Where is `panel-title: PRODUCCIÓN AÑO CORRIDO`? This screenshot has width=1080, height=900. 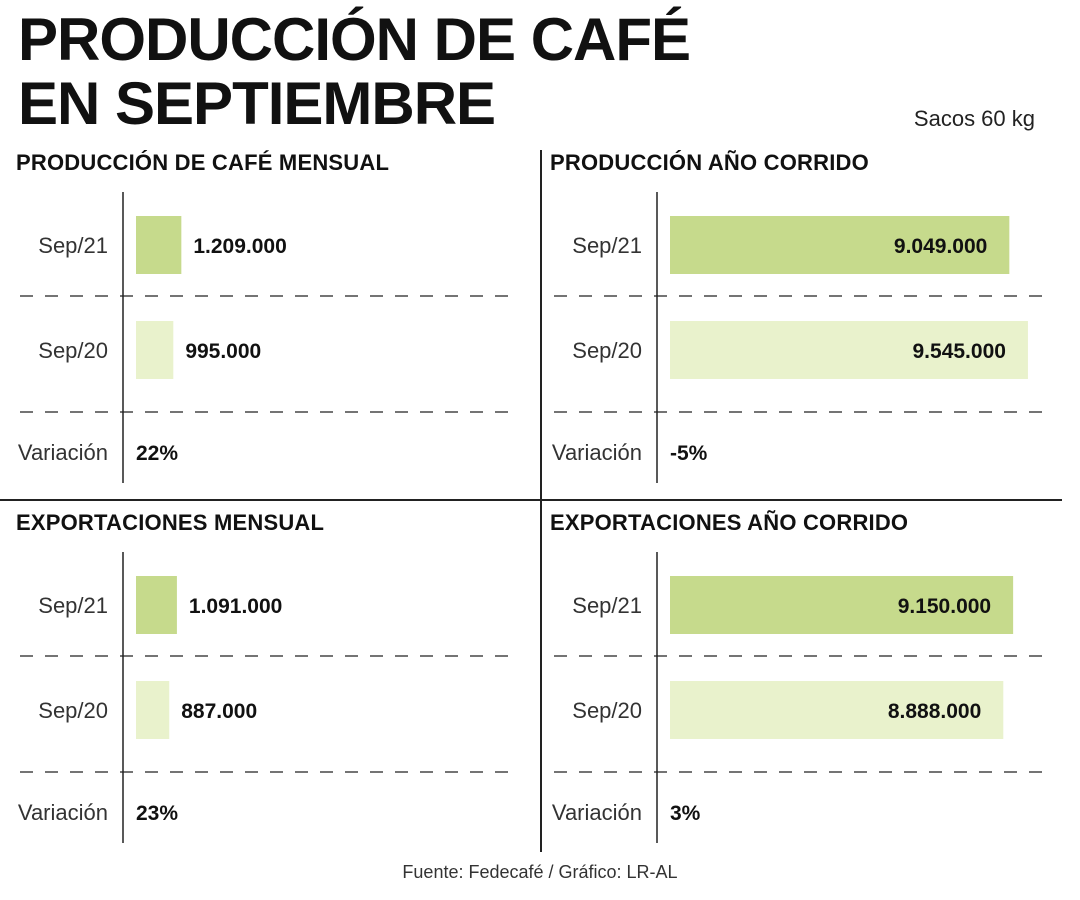 panel-title: PRODUCCIÓN AÑO CORRIDO is located at coordinates (709, 162).